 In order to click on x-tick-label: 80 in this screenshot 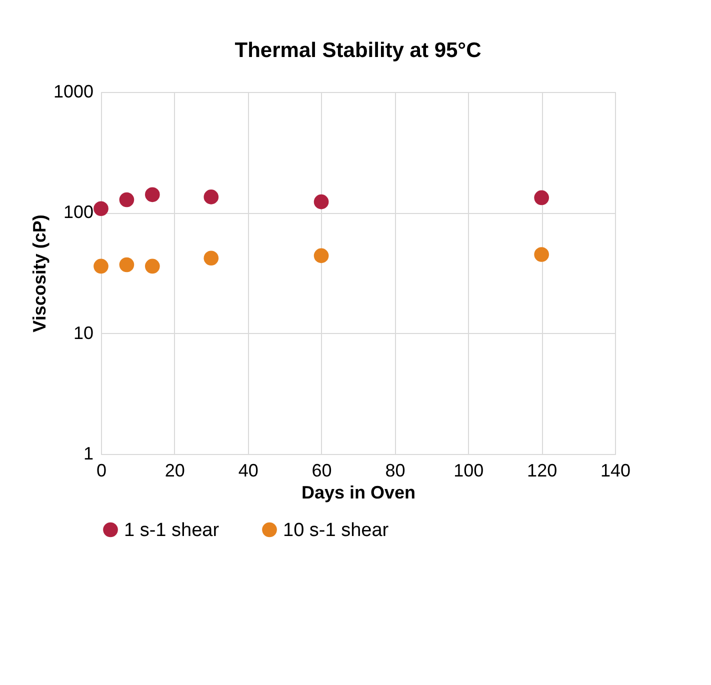, I will do `click(395, 470)`.